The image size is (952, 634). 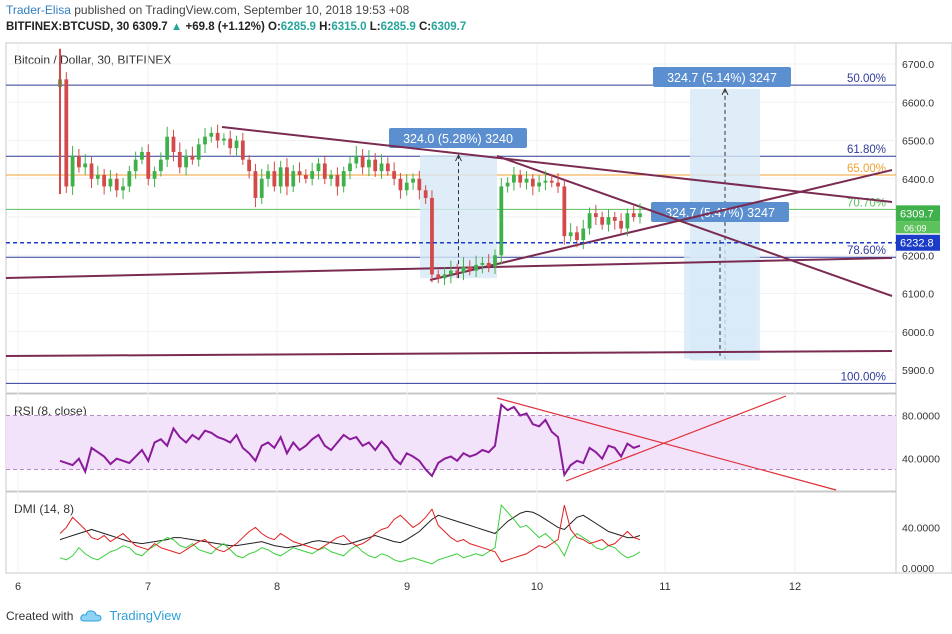 What do you see at coordinates (148, 587) in the screenshot?
I see `time-tick-label: 7` at bounding box center [148, 587].